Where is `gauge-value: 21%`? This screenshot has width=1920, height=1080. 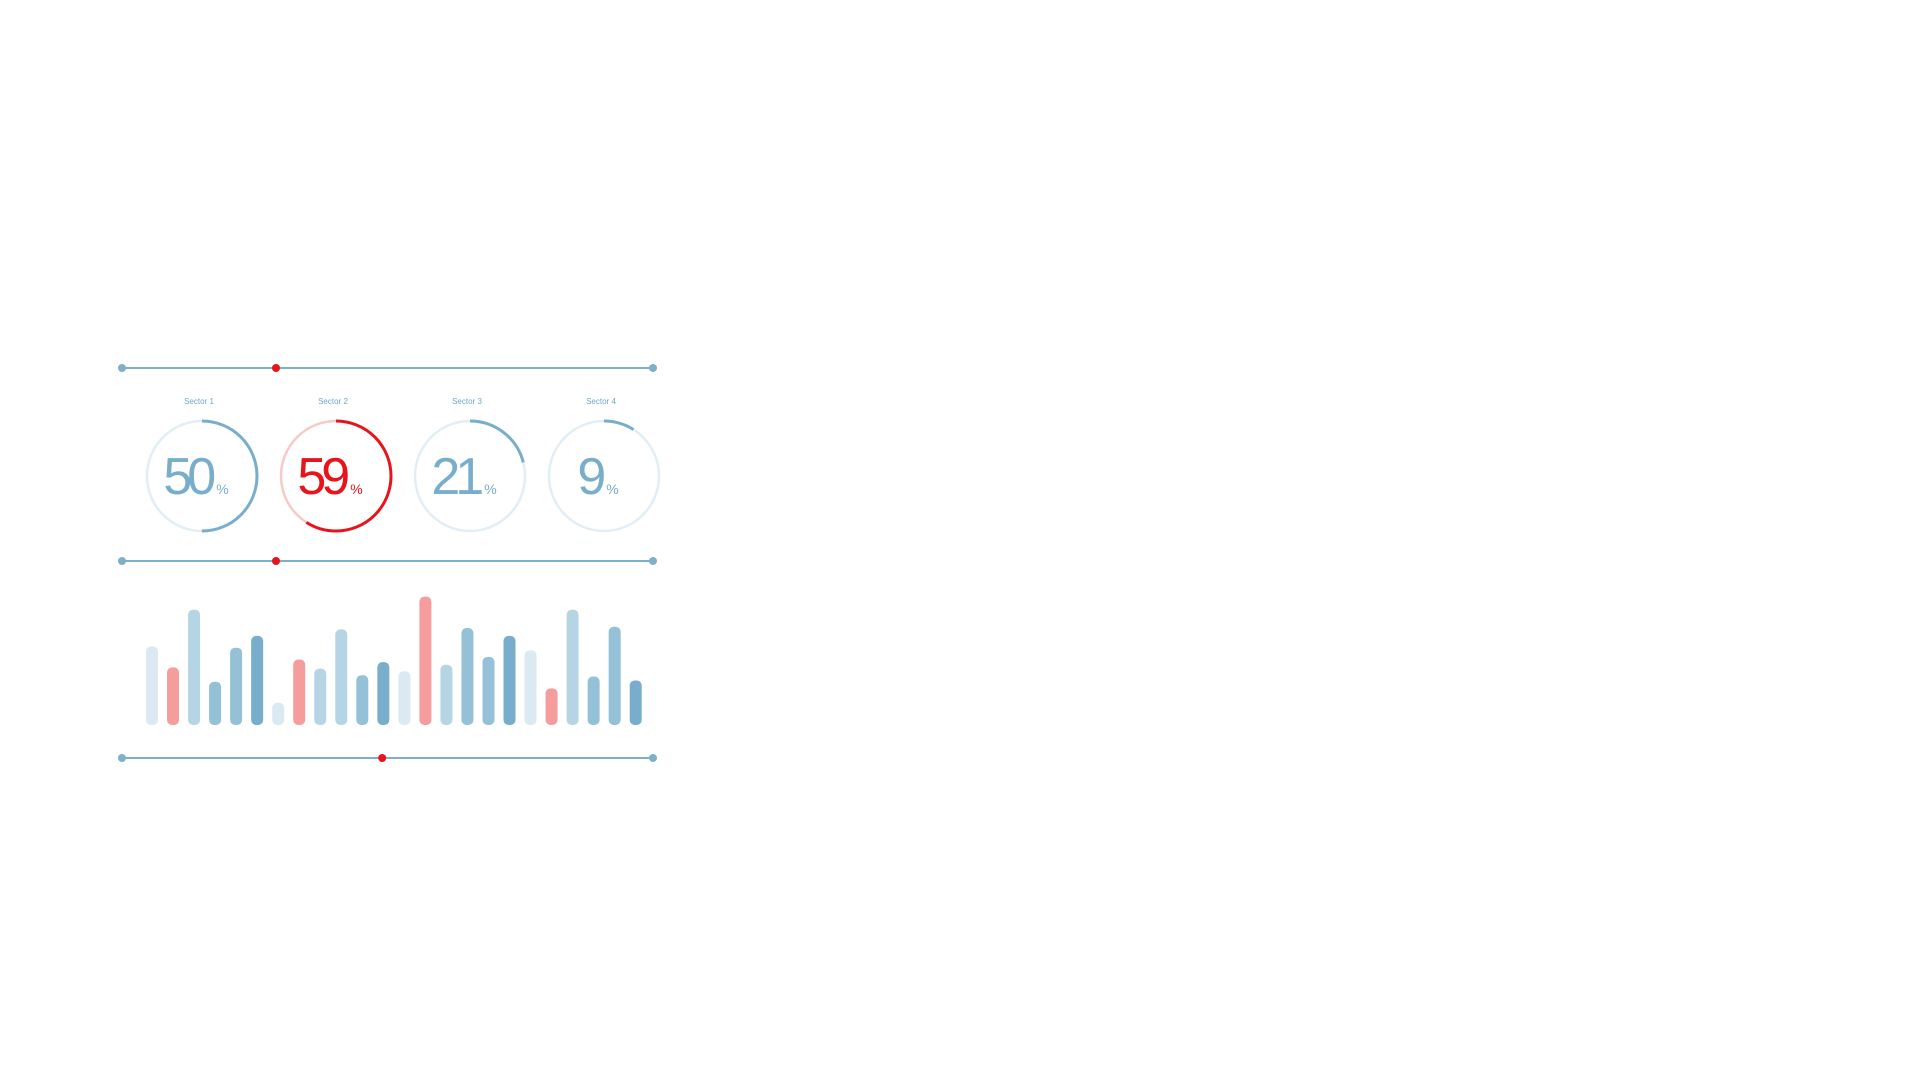 gauge-value: 21% is located at coordinates (463, 477).